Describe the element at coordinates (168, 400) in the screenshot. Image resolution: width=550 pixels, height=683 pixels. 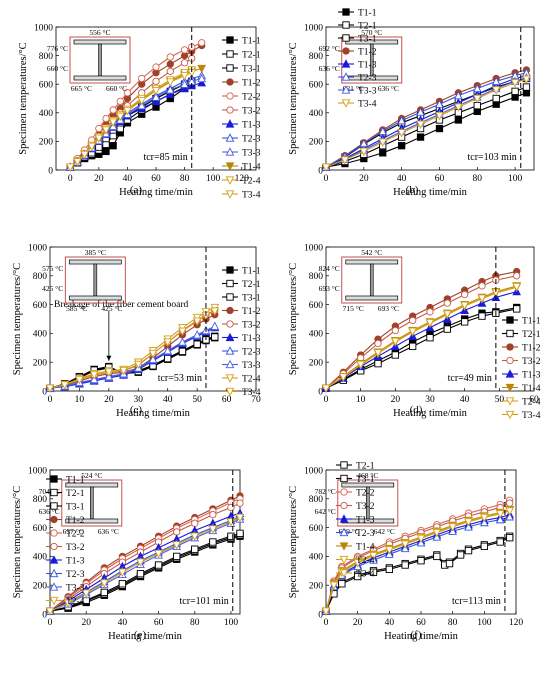
I see `x-tick-label: 40` at that location.